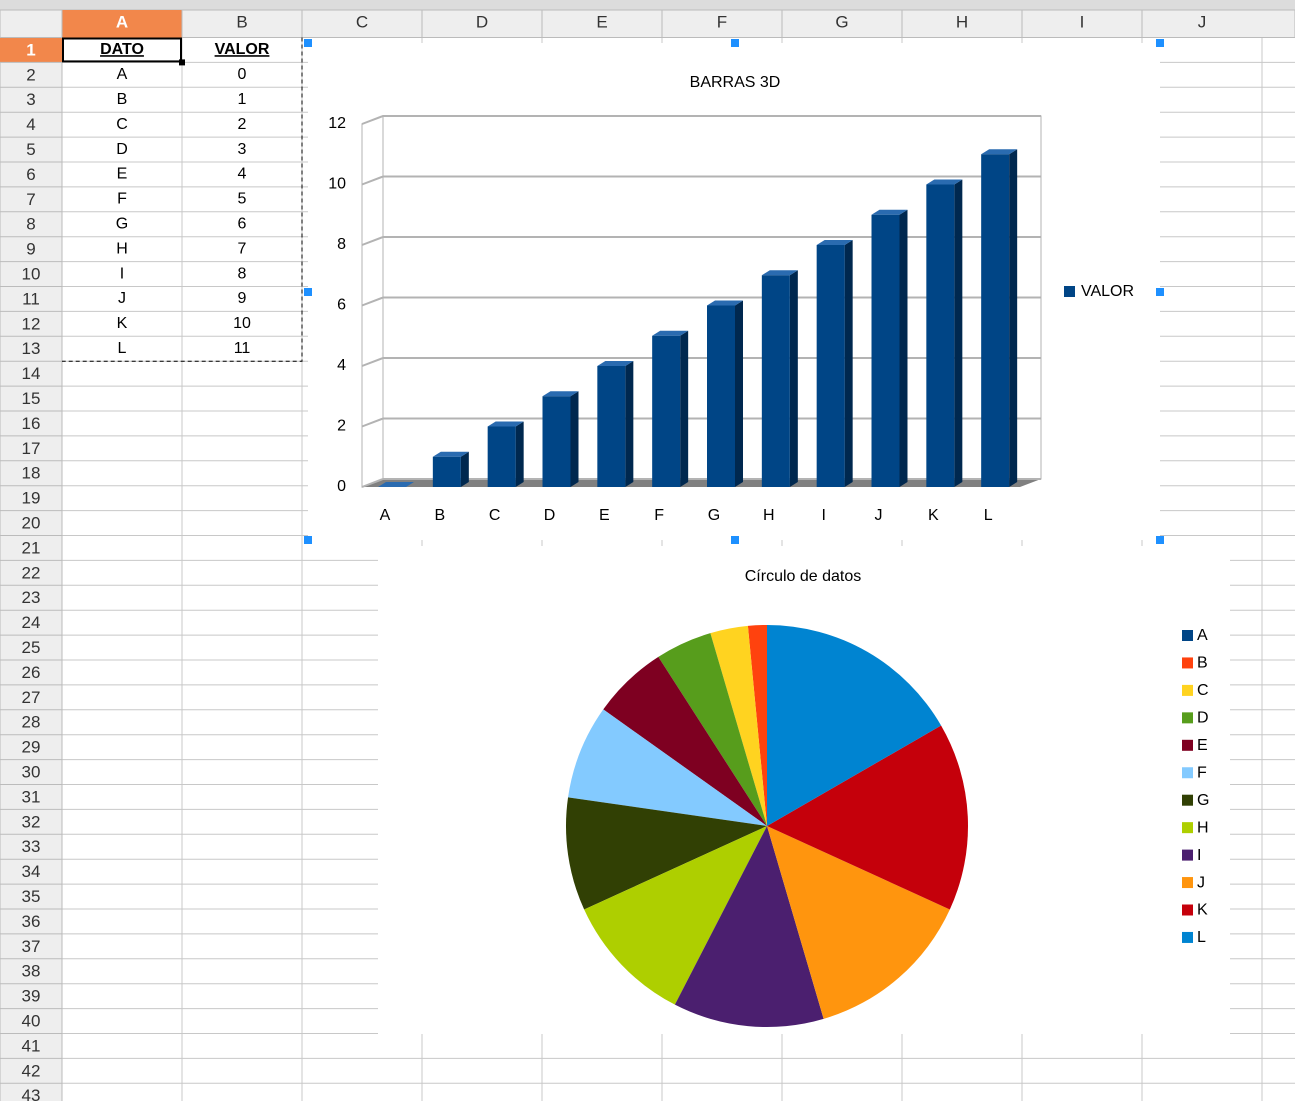 This screenshot has height=1101, width=1295. I want to click on row-header-bar, so click(31, 569).